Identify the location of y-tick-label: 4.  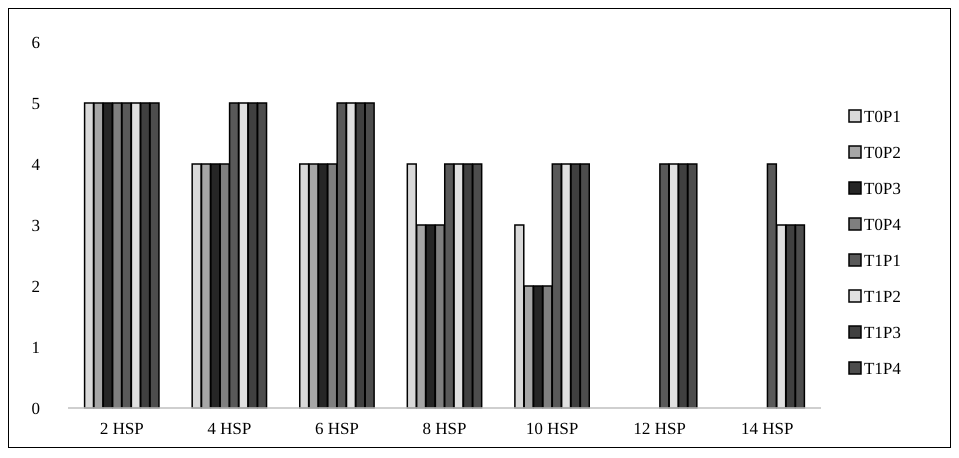
(36, 164).